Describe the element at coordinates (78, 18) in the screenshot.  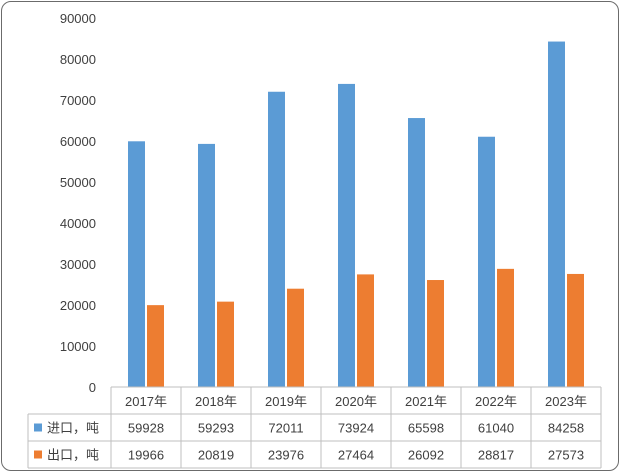
I see `y-tick-label: 90000` at that location.